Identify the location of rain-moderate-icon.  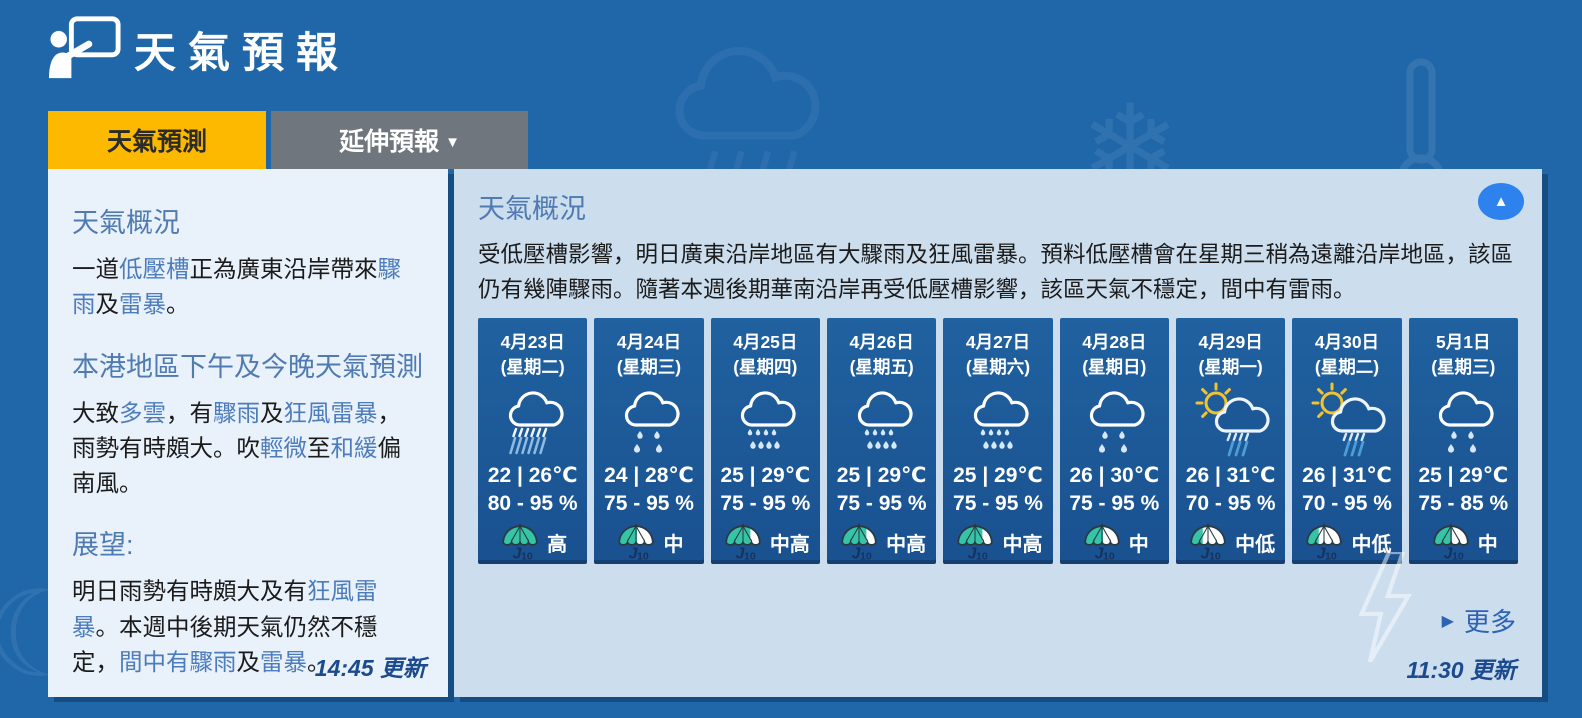
(765, 421).